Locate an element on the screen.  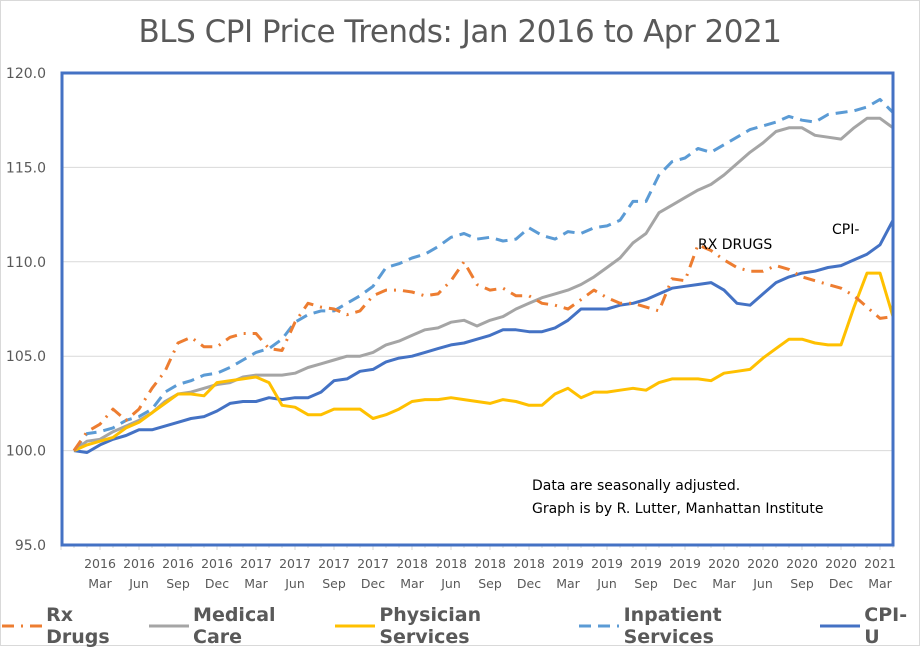
legend-label: CPI-U is located at coordinates (886, 626).